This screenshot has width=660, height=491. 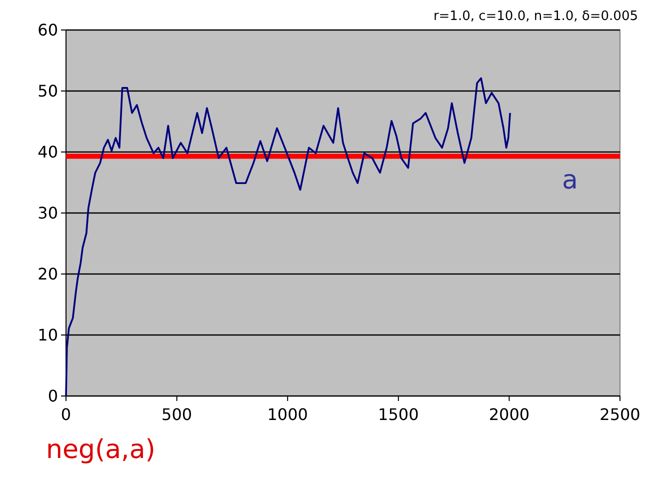 I want to click on x-tick-label: 1000, so click(x=287, y=414).